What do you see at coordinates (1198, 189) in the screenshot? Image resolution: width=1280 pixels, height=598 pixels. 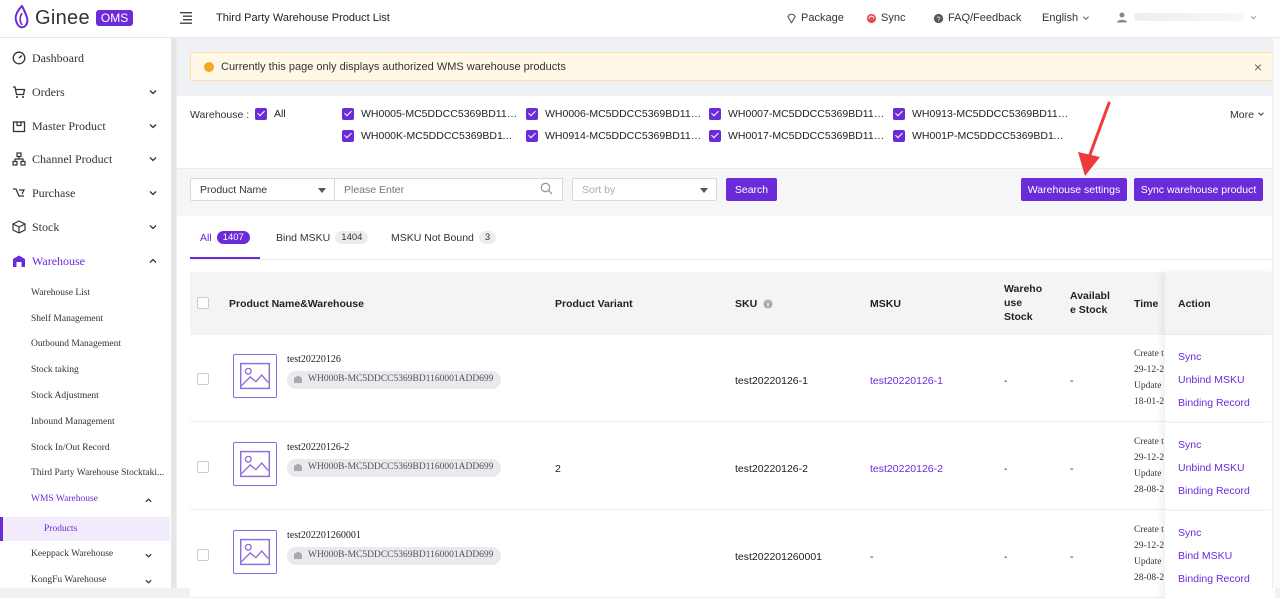 I see `sync-warehouse-product-button: Sync warehouse product` at bounding box center [1198, 189].